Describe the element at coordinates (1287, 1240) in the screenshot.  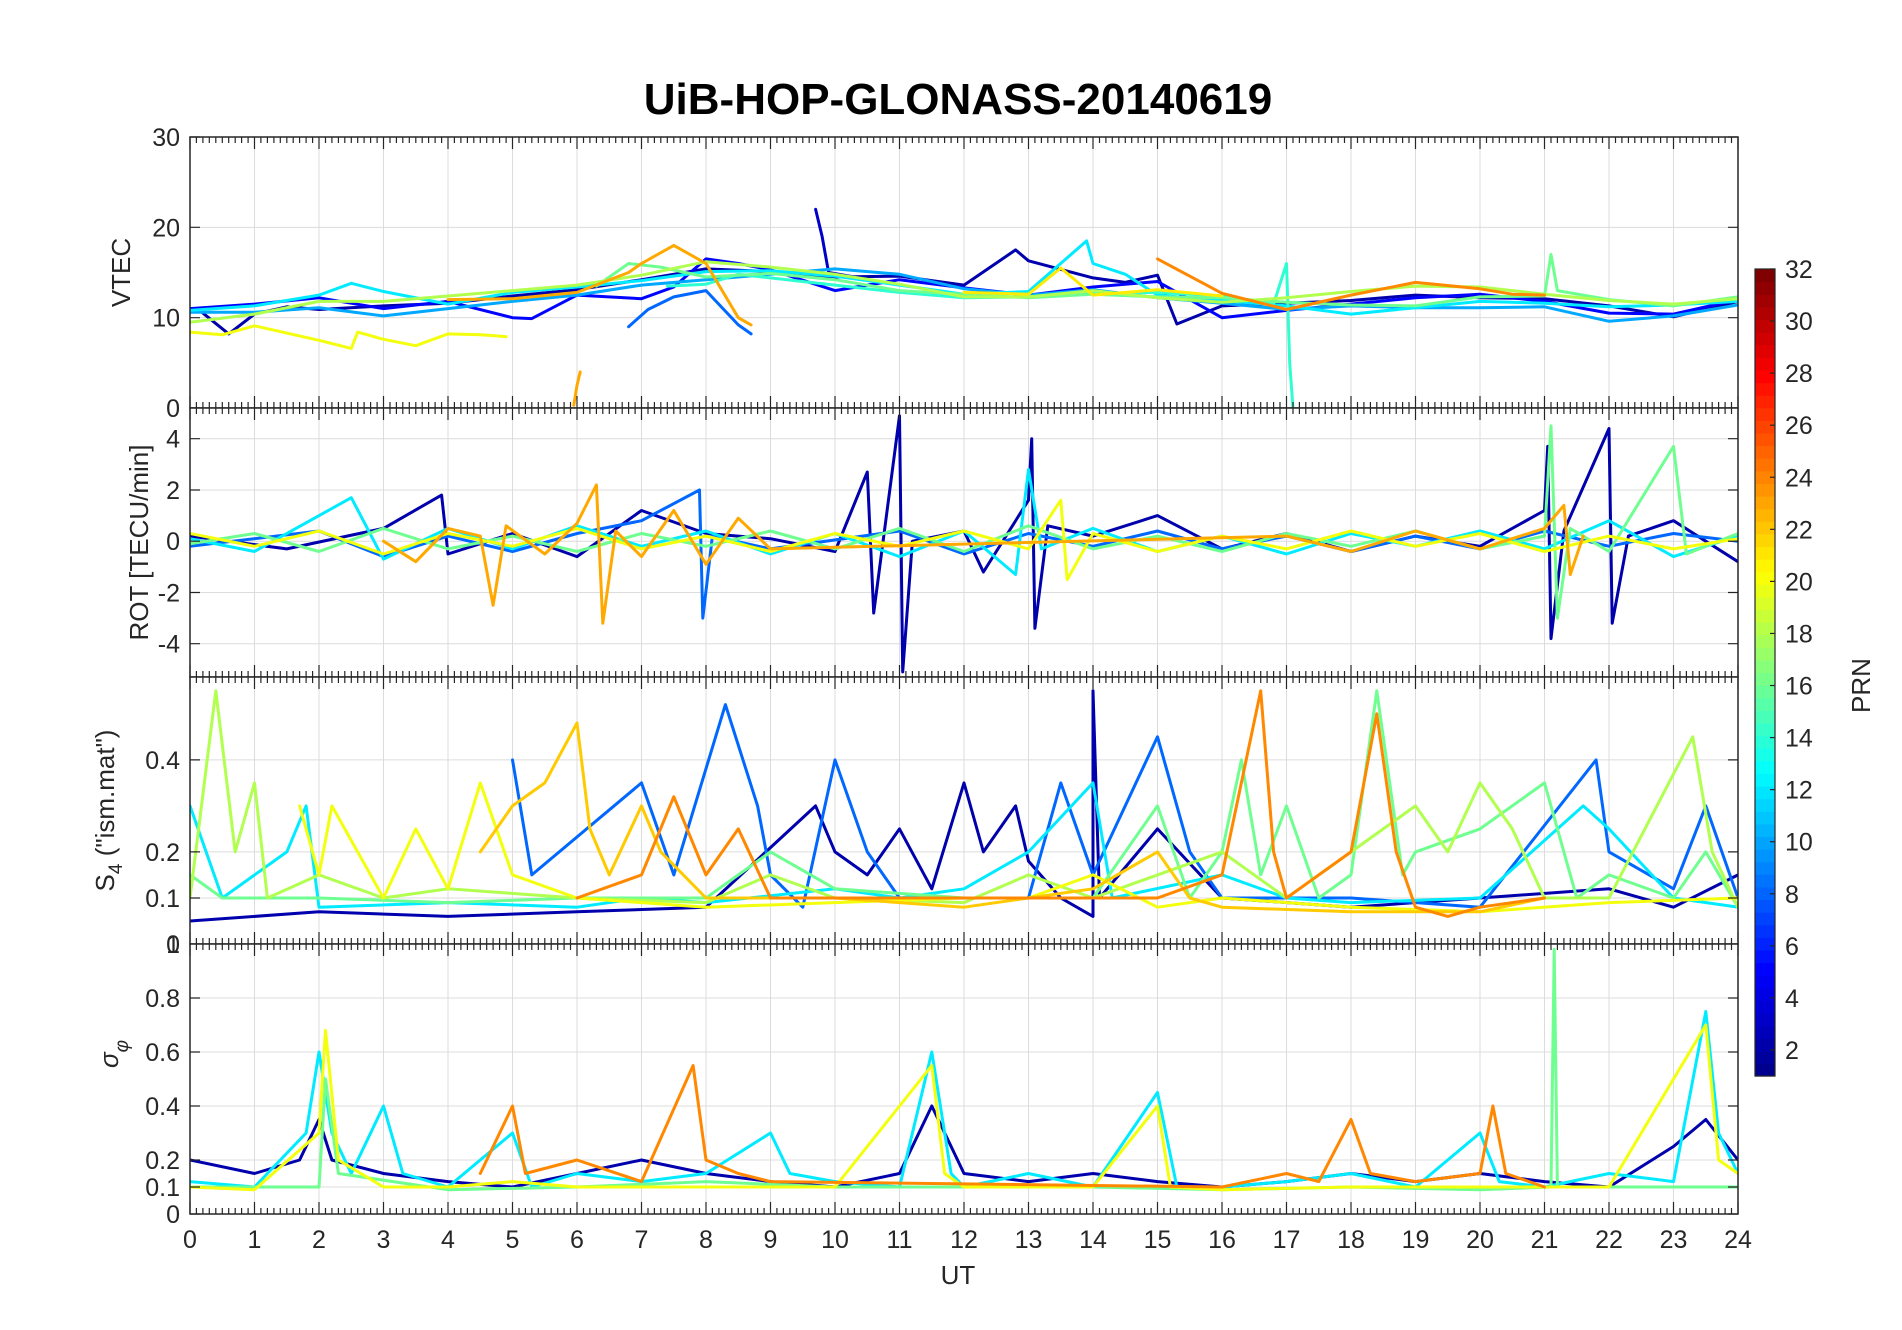
I see `x-tick-label: 17` at that location.